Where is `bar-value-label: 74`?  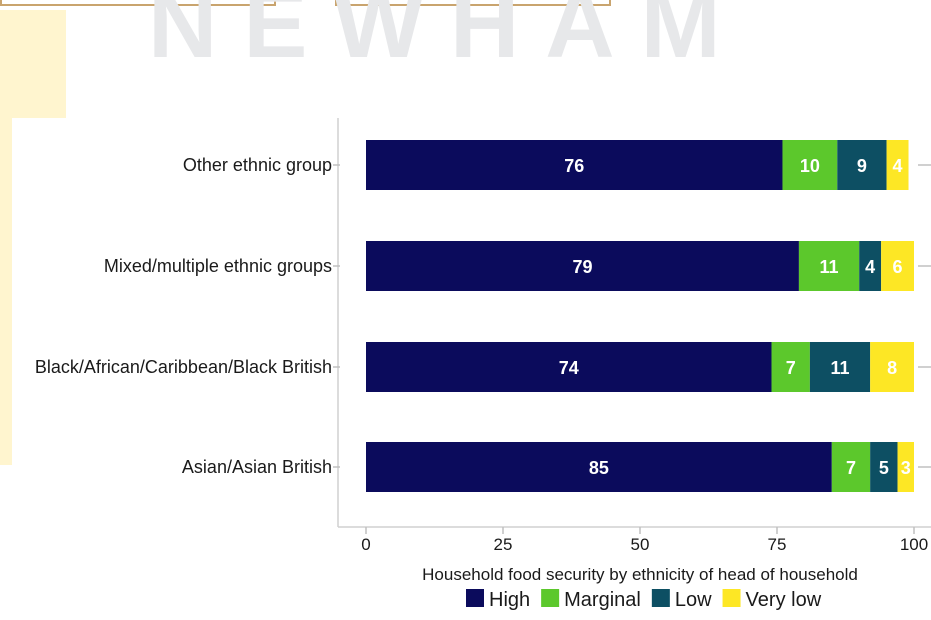 bar-value-label: 74 is located at coordinates (569, 368).